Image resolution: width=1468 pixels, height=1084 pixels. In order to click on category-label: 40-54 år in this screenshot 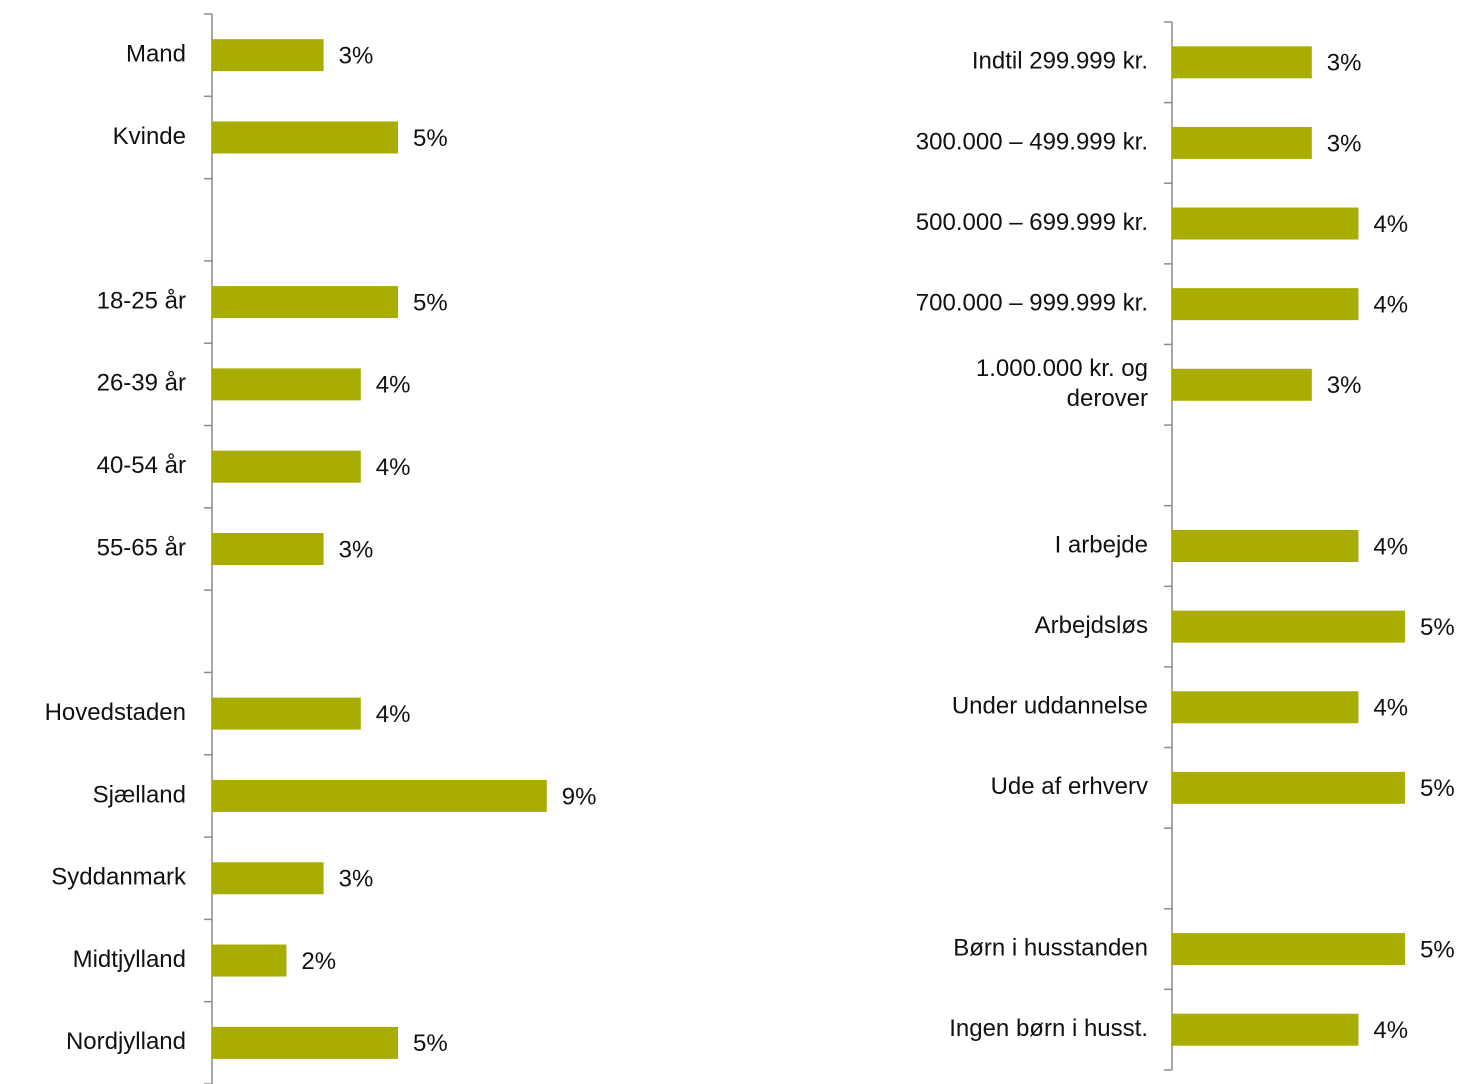, I will do `click(141, 465)`.